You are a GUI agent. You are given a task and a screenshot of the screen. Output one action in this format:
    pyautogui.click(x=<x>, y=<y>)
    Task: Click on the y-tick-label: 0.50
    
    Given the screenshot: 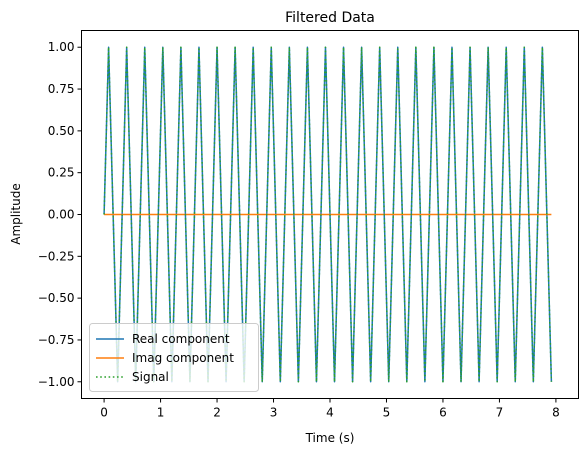 What is the action you would take?
    pyautogui.click(x=61, y=131)
    